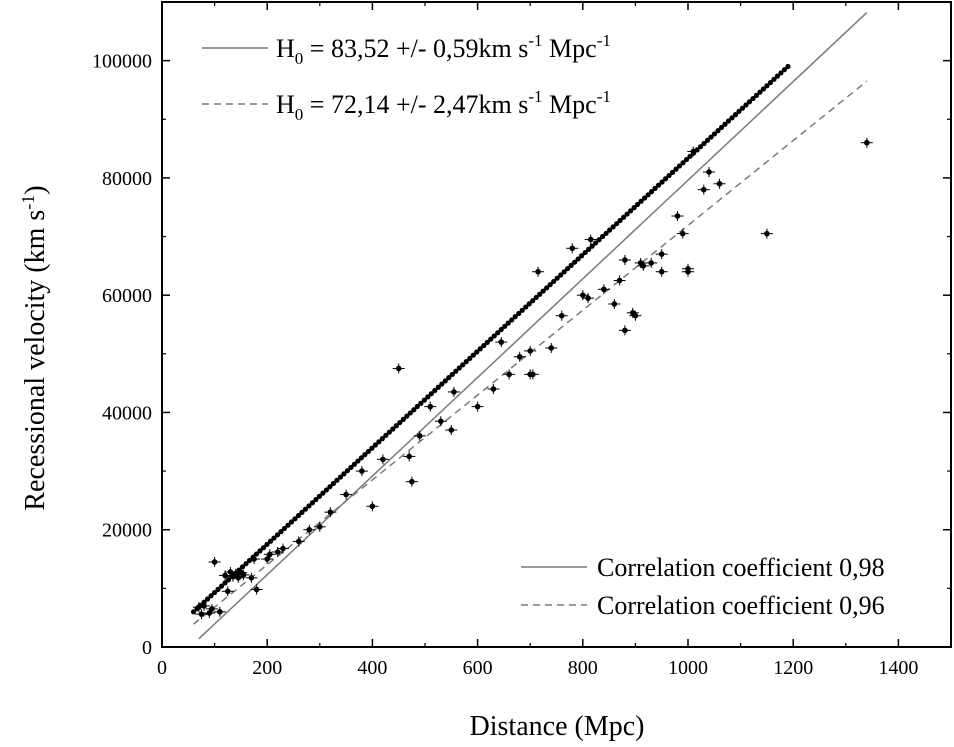 The image size is (954, 747). What do you see at coordinates (415, 104) in the screenshot?
I see `legend-h0-dashed-text: = 72,14 +/- 2,47km s` at bounding box center [415, 104].